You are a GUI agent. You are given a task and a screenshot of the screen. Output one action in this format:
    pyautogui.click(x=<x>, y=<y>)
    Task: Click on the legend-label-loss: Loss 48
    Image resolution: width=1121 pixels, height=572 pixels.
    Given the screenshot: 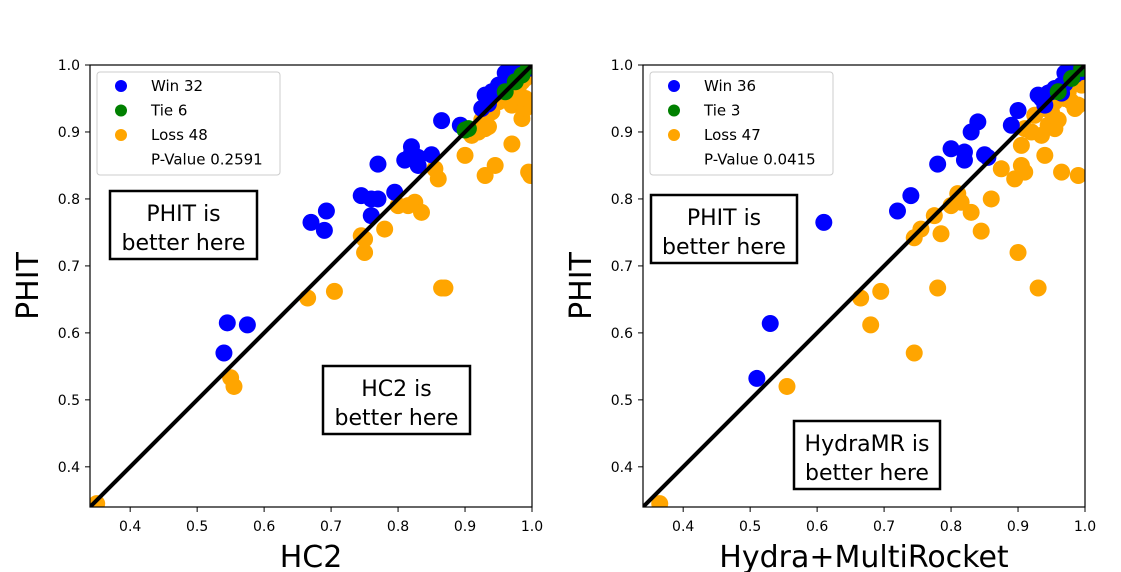 What is the action you would take?
    pyautogui.click(x=179, y=135)
    